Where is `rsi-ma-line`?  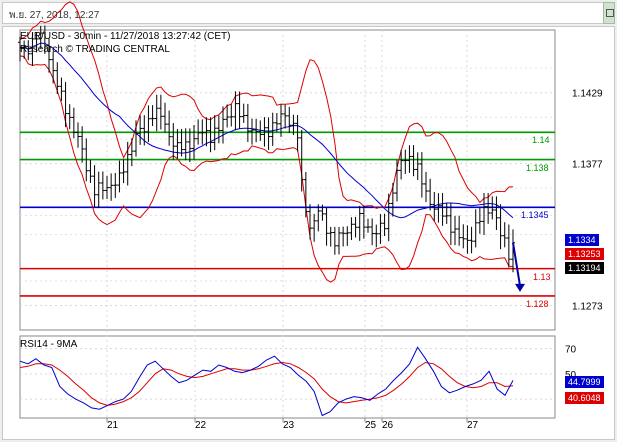
rsi-ma-line is located at coordinates (266, 383).